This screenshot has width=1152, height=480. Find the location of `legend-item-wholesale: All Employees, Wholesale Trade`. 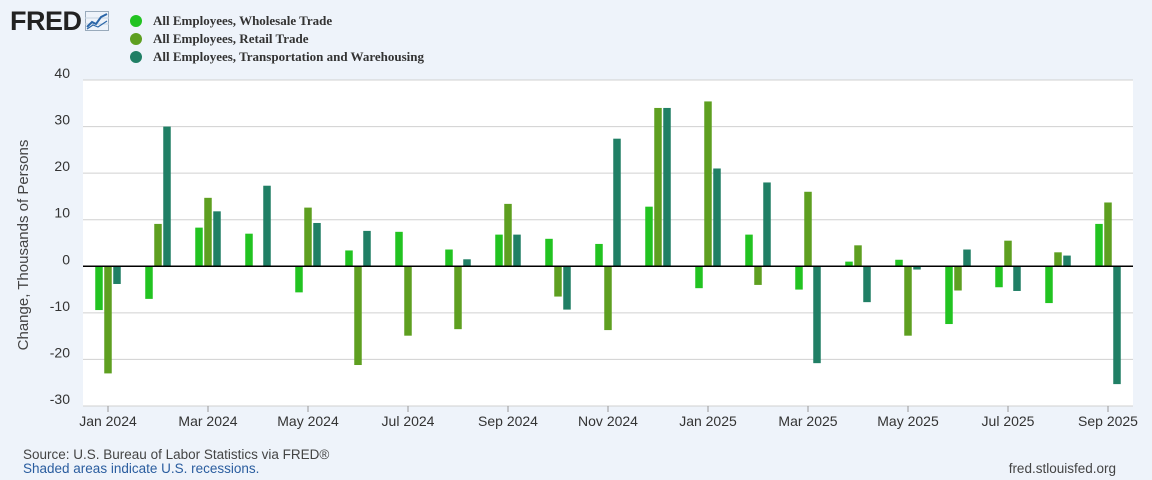

legend-item-wholesale: All Employees, Wholesale Trade is located at coordinates (277, 21).